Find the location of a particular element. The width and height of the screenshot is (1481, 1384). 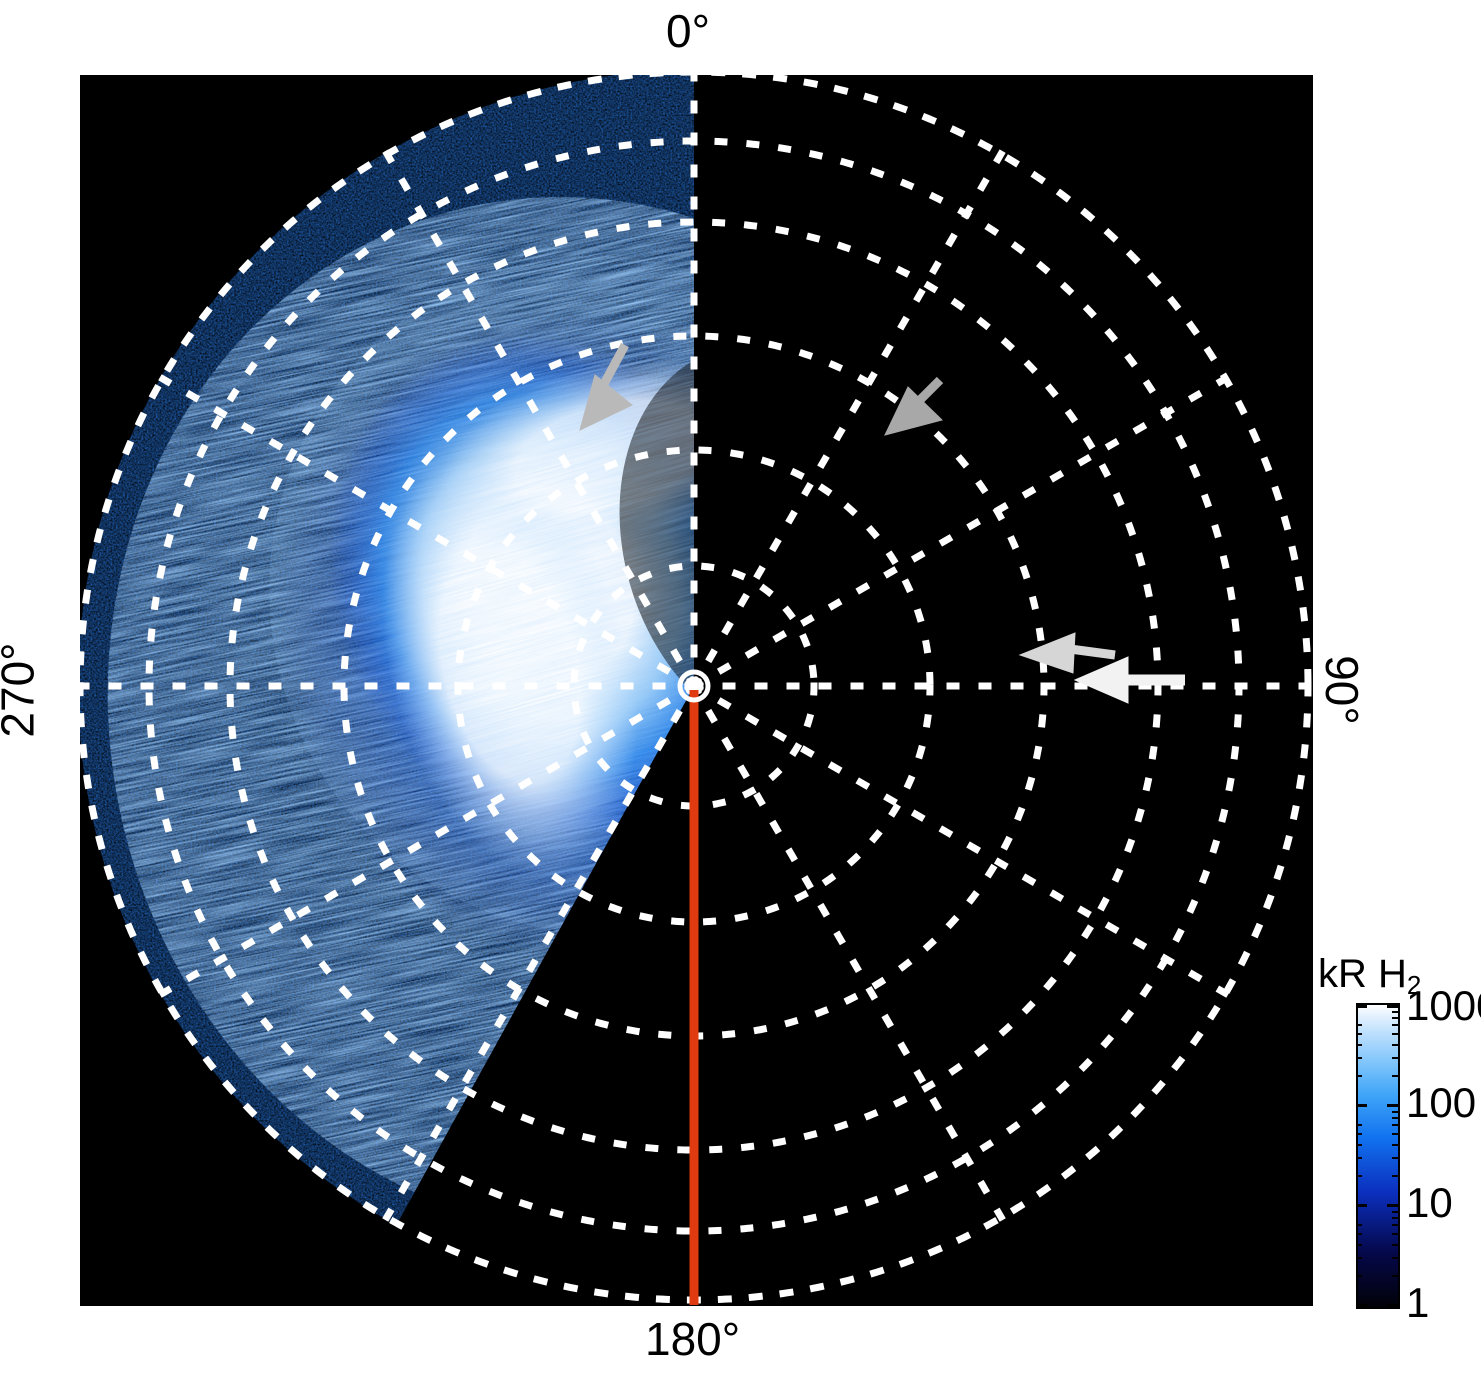

colorbar-title-subscript: 2 is located at coordinates (1414, 985).